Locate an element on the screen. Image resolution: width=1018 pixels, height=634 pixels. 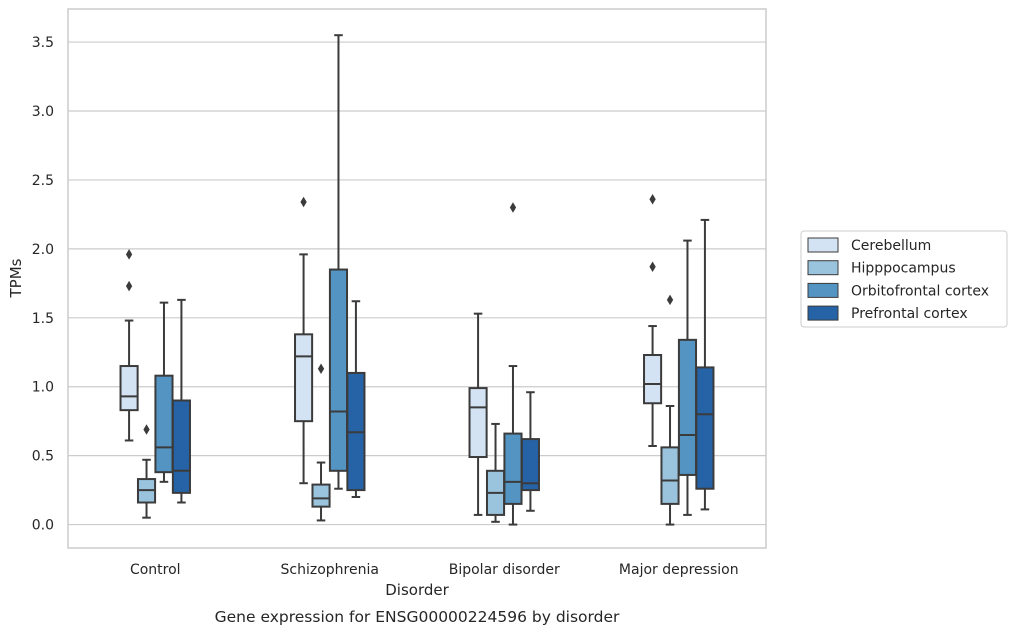
y-tick-label: 3.5 is located at coordinates (43, 43).